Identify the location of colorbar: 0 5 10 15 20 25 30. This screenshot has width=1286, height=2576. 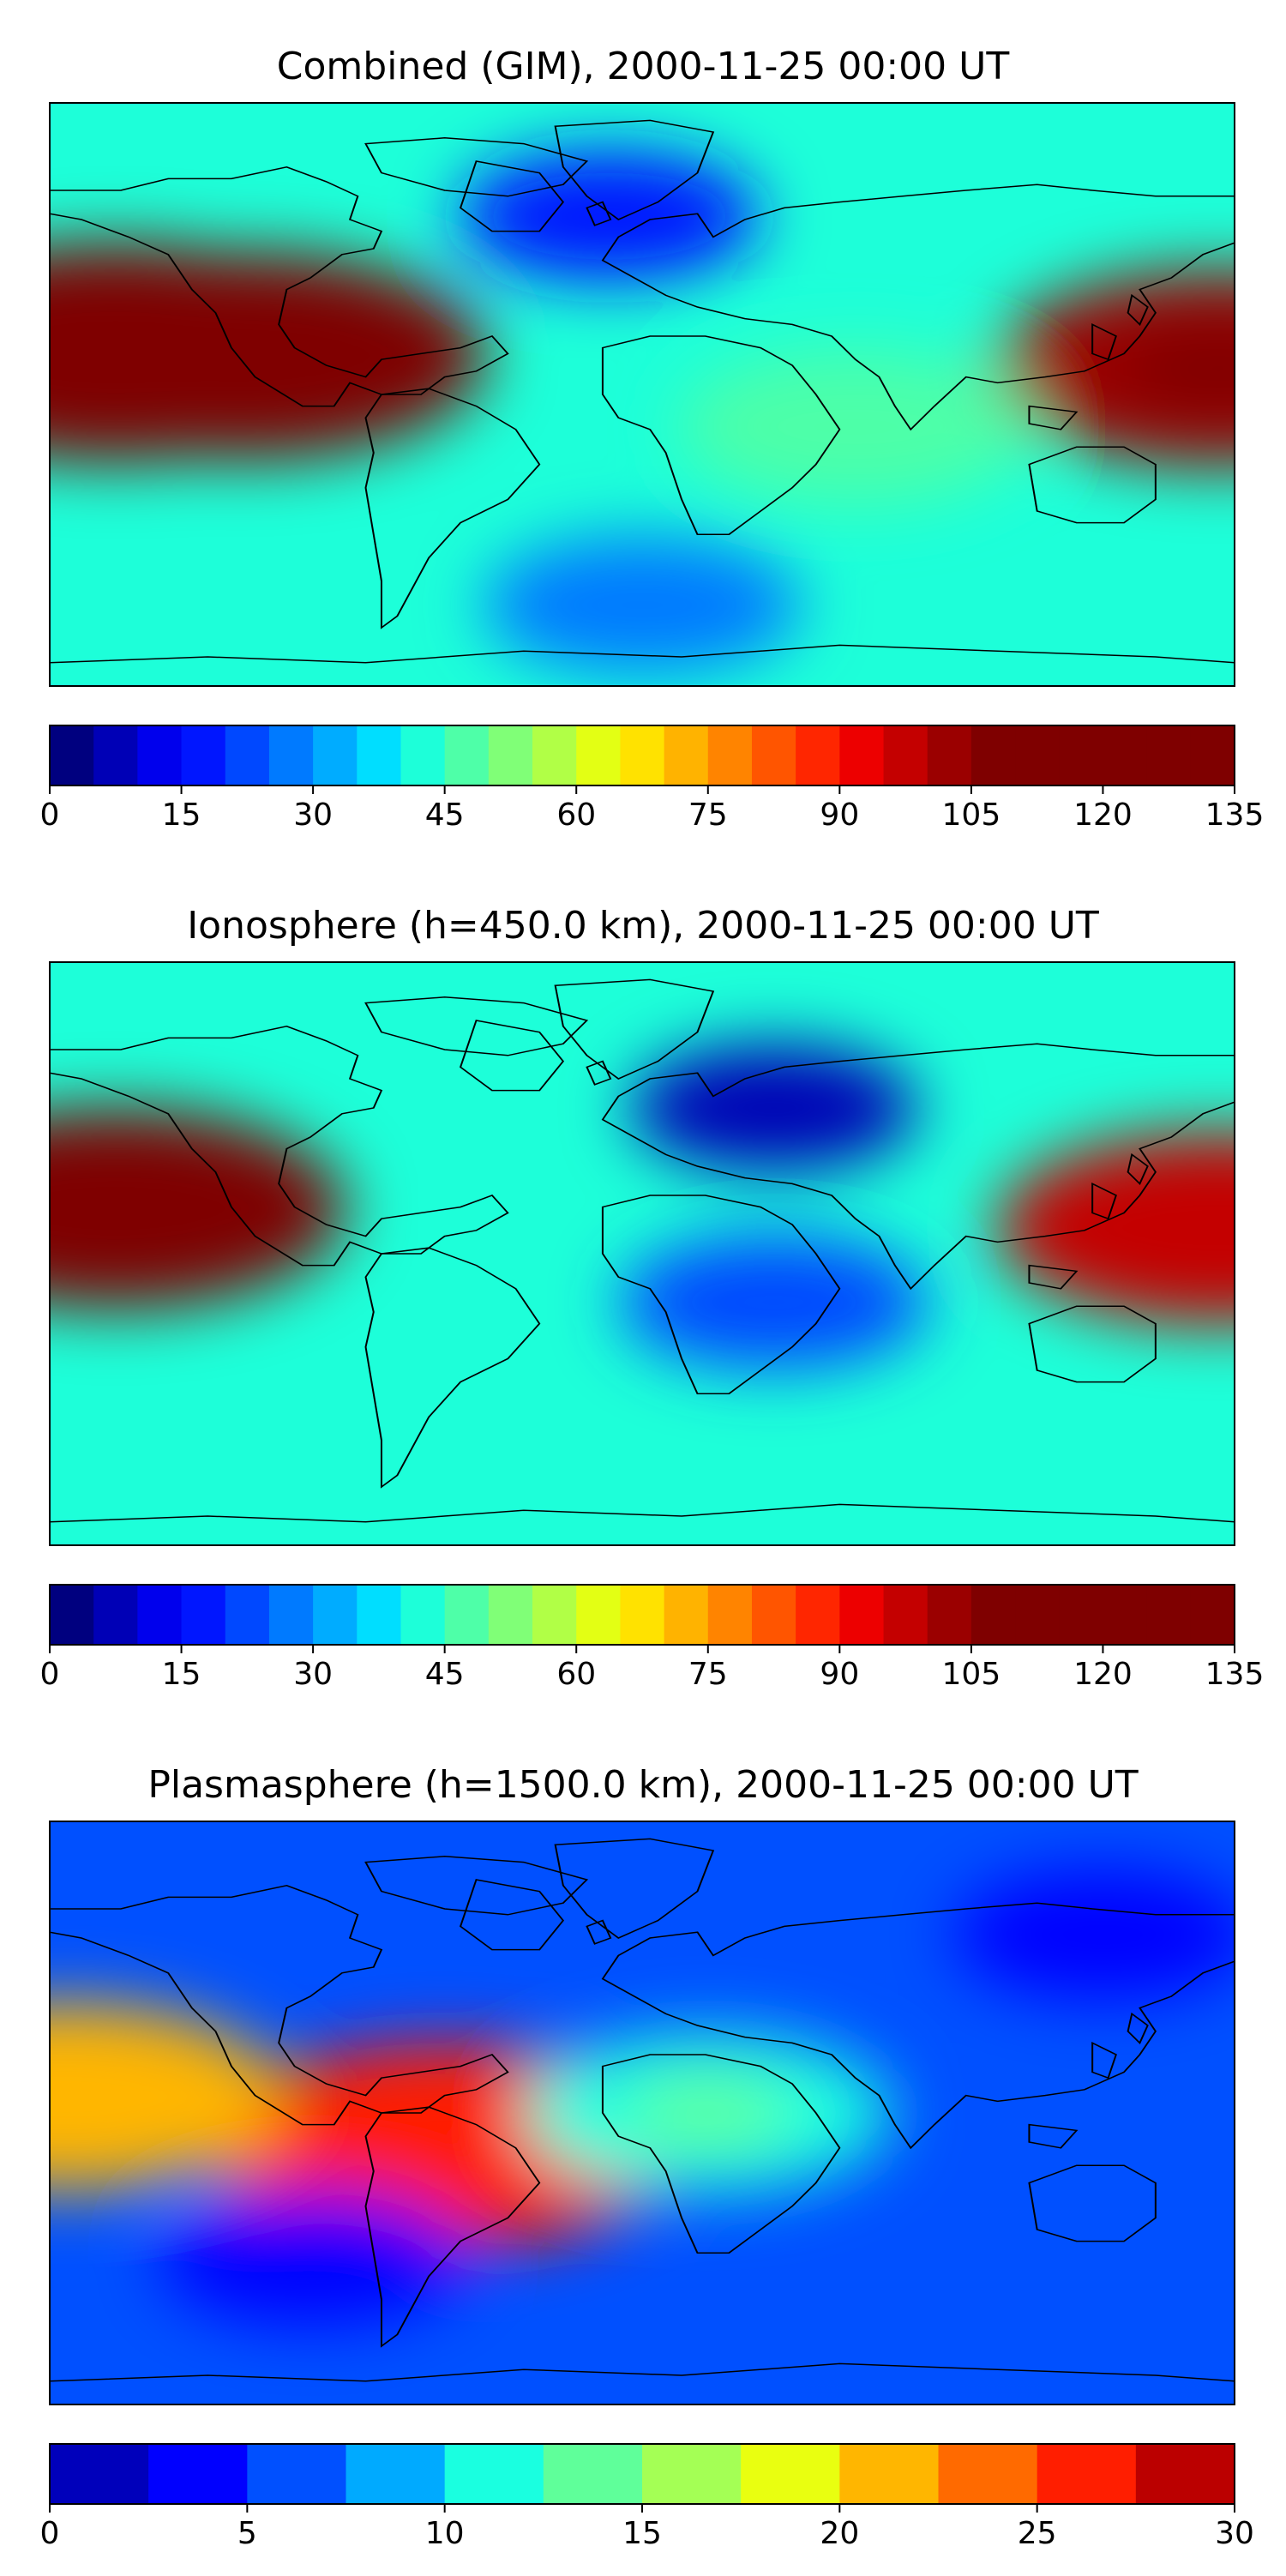
(647, 2497).